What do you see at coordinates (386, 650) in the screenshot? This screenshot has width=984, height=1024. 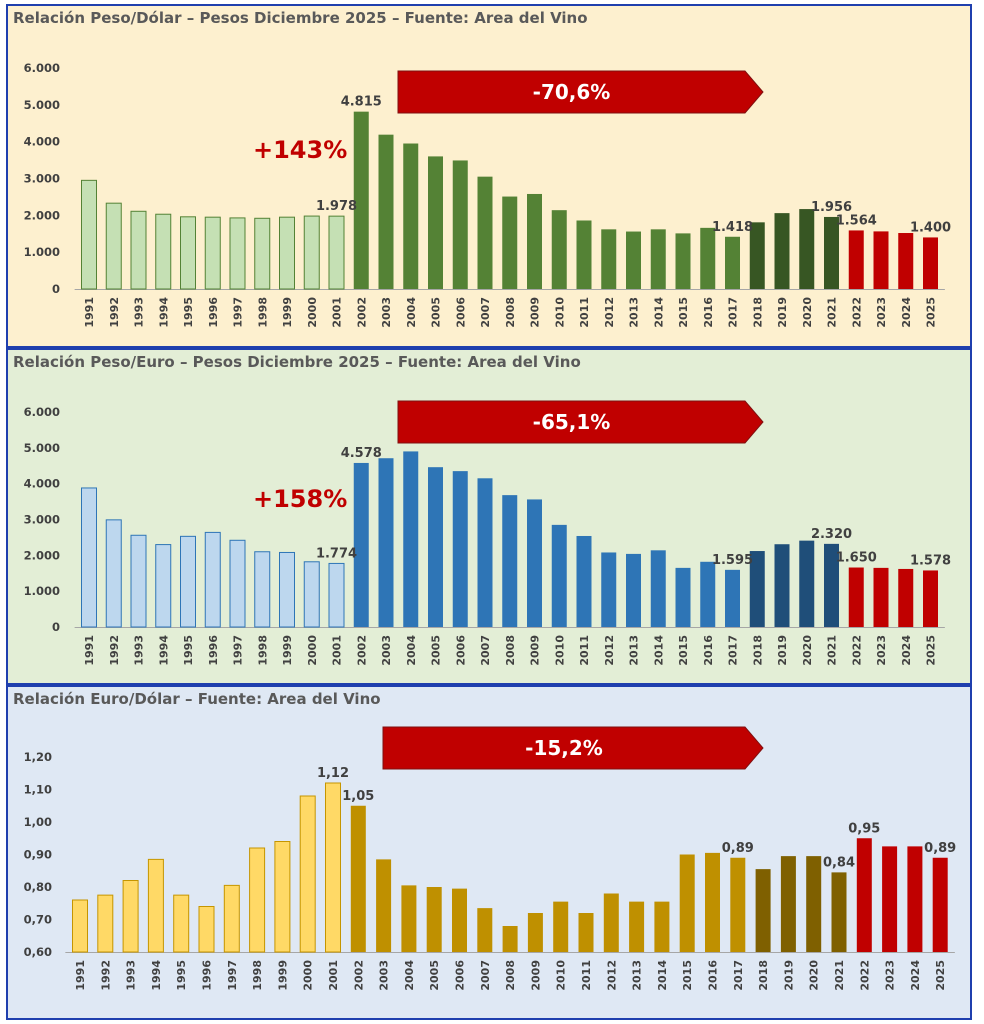 I see `x-tick-label: 2003` at bounding box center [386, 650].